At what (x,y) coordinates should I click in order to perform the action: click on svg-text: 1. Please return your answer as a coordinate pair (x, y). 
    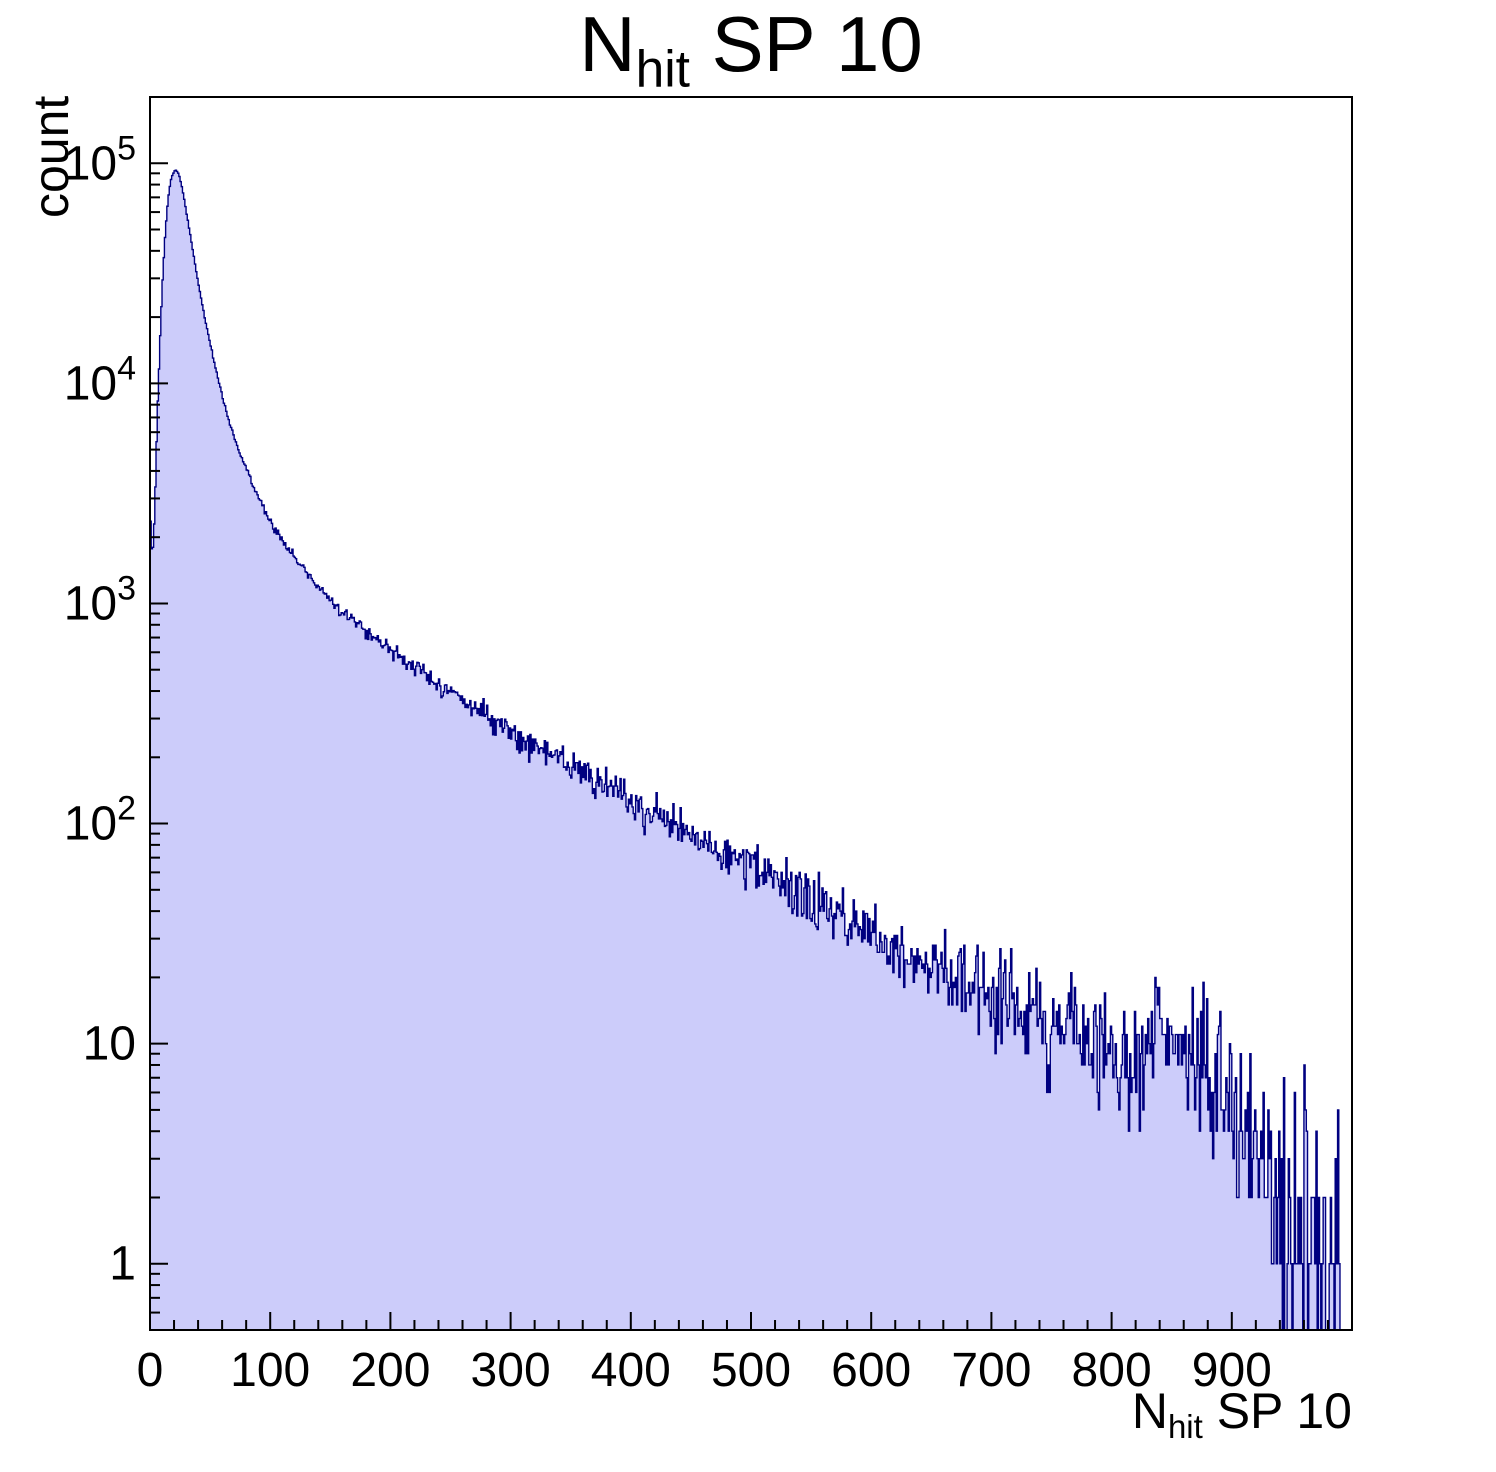
    Looking at the image, I should click on (122, 1264).